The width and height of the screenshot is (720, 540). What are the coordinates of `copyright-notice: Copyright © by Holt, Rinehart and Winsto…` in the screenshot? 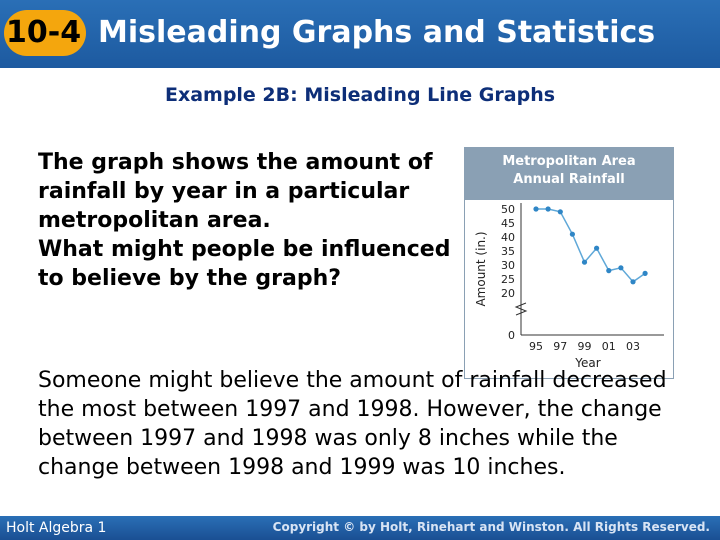 It's located at (491, 527).